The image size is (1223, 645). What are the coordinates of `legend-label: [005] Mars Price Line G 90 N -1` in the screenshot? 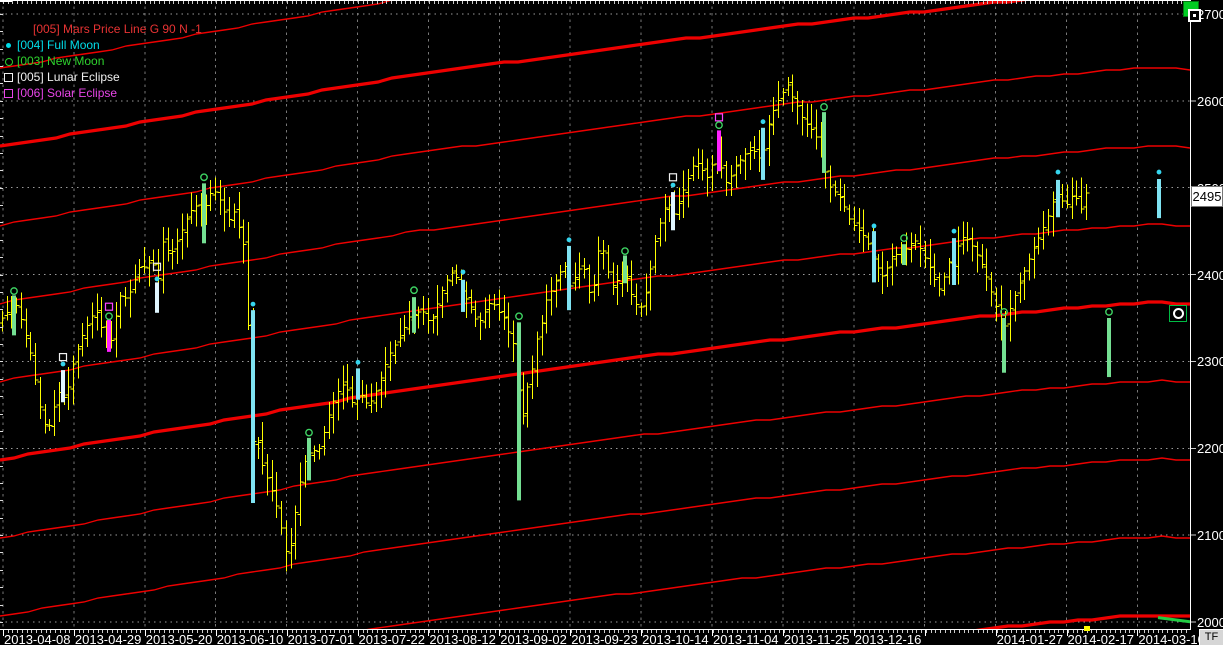 It's located at (117, 29).